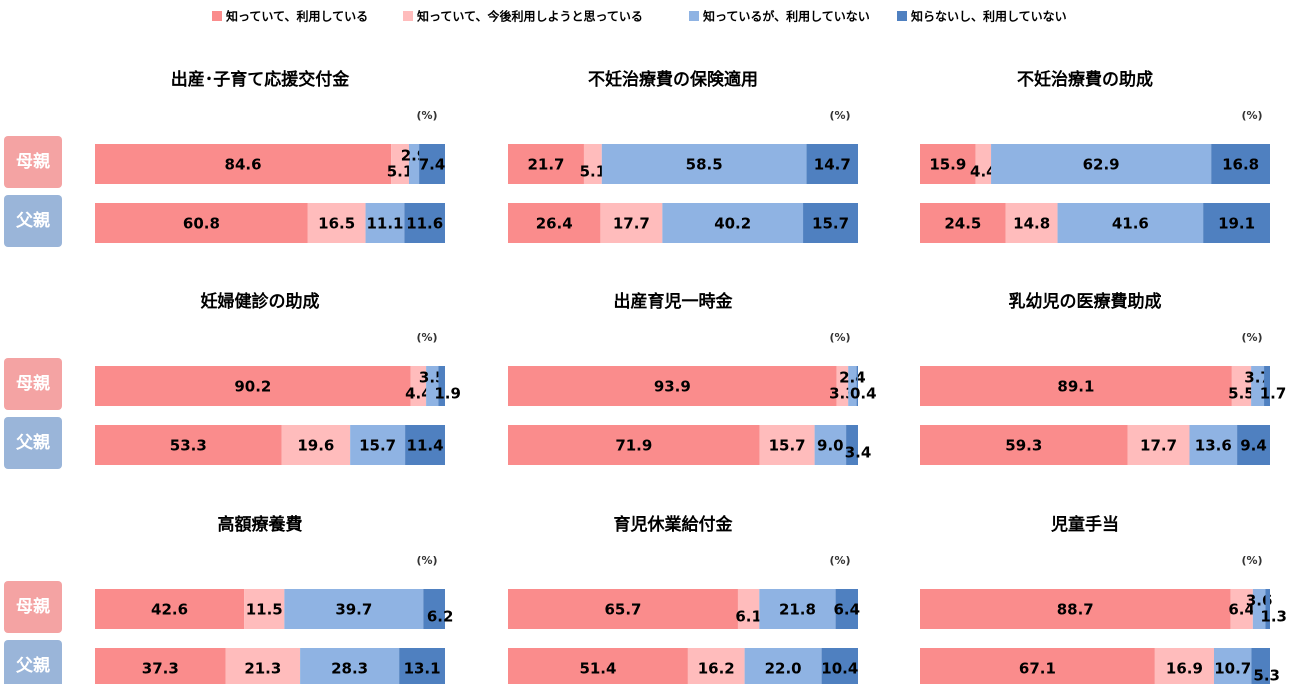 This screenshot has height=684, width=1307. Describe the element at coordinates (188, 446) in the screenshot. I see `value-label: 53.3` at that location.